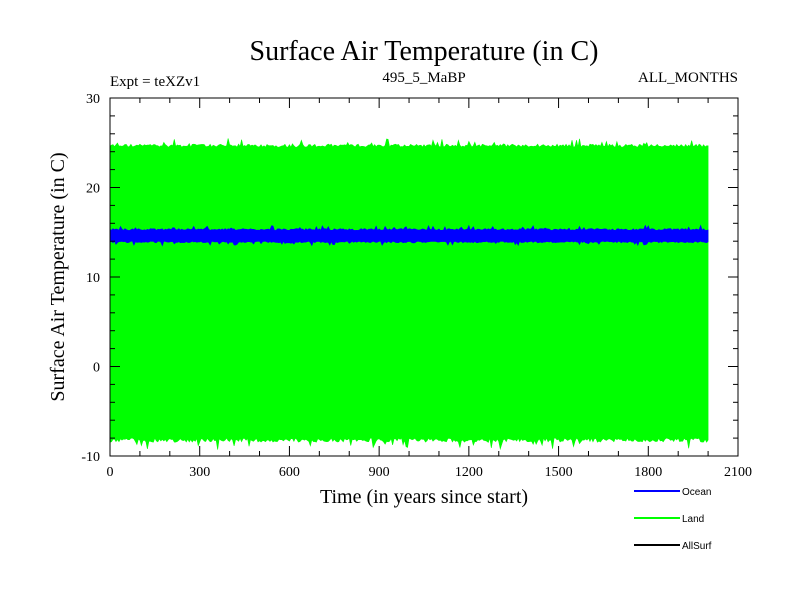 This screenshot has width=800, height=600. What do you see at coordinates (289, 472) in the screenshot?
I see `x-tick-label: 600` at bounding box center [289, 472].